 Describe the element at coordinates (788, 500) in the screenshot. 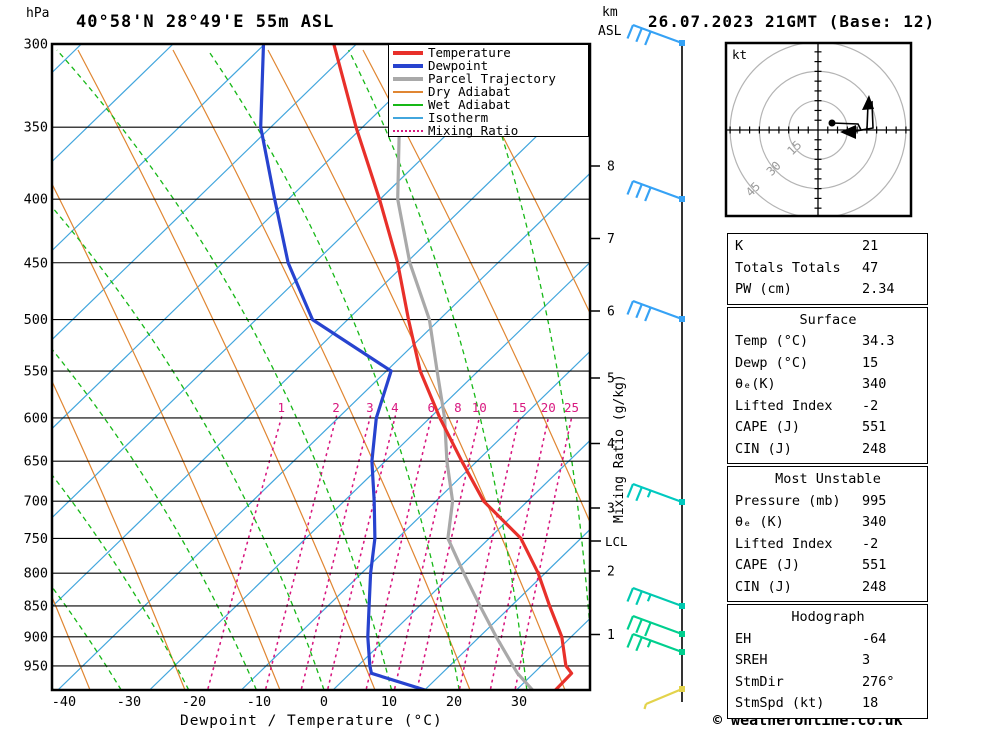

I see `panel-row-label: Pressure (mb)` at that location.